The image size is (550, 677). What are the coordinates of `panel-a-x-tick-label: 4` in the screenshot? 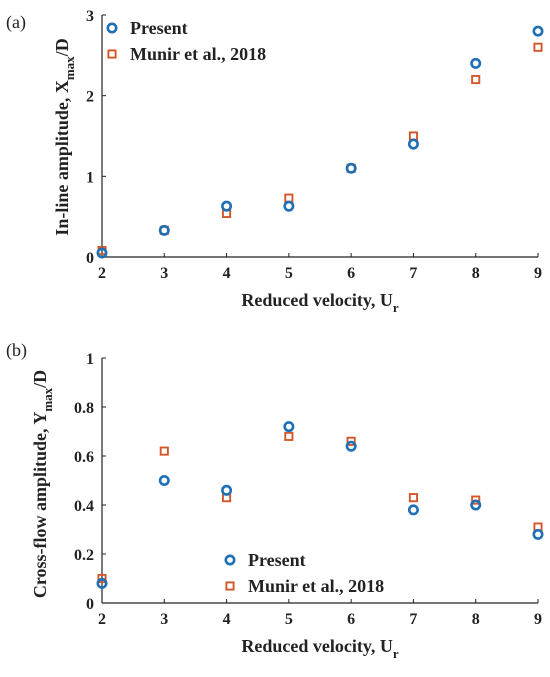 It's located at (227, 273).